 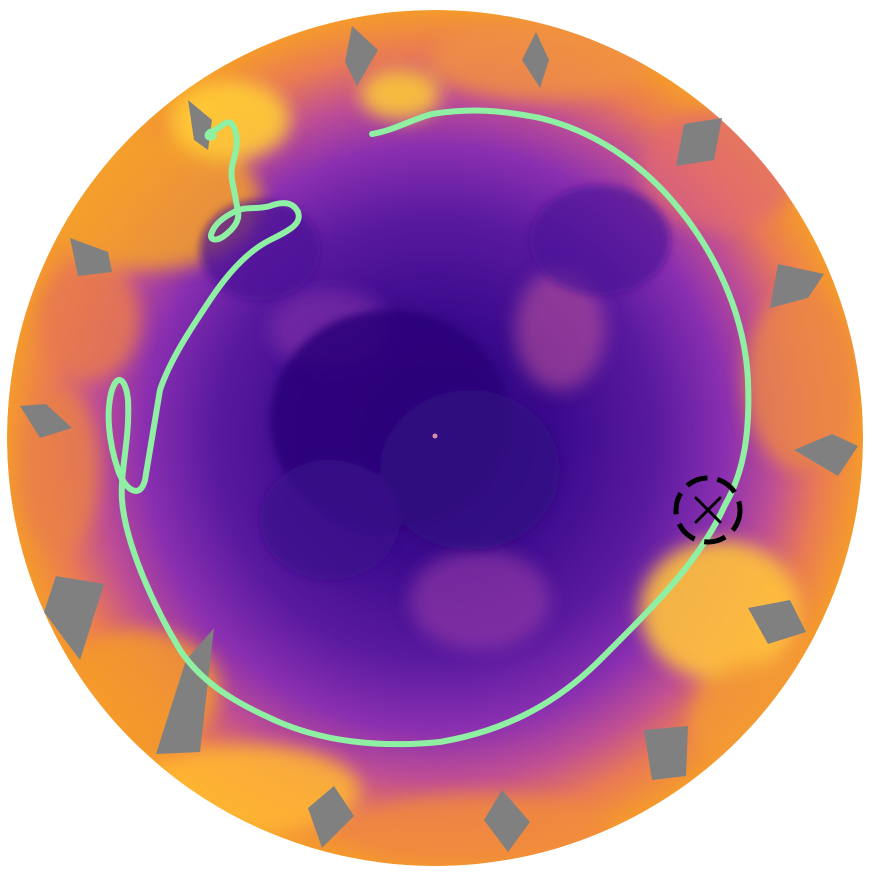 I want to click on target-marker, so click(x=708, y=510).